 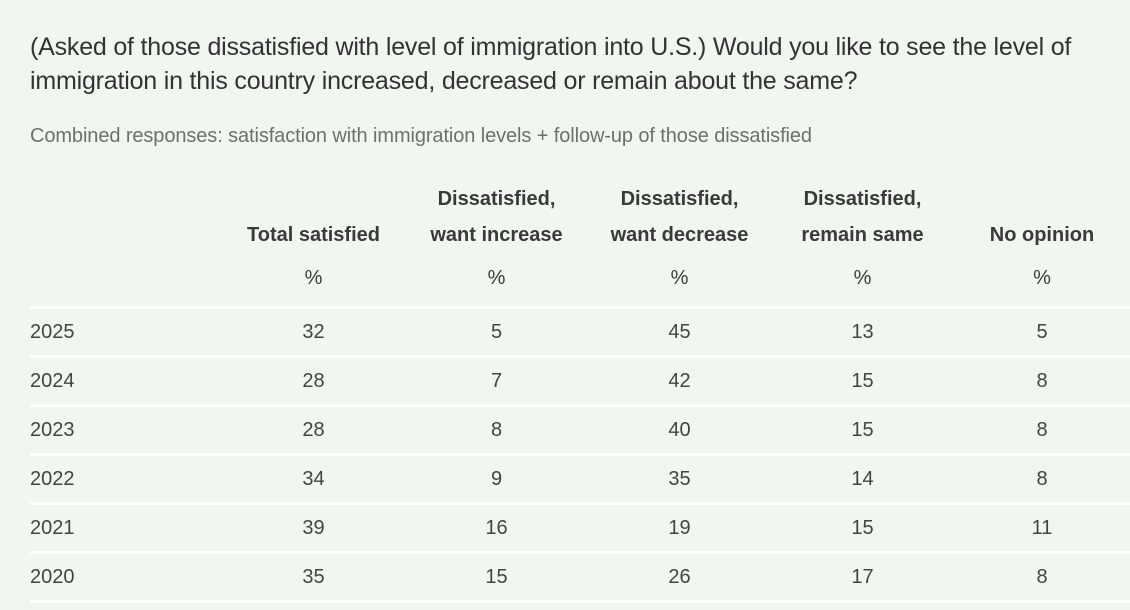 I want to click on value-cell: 34, so click(x=313, y=479).